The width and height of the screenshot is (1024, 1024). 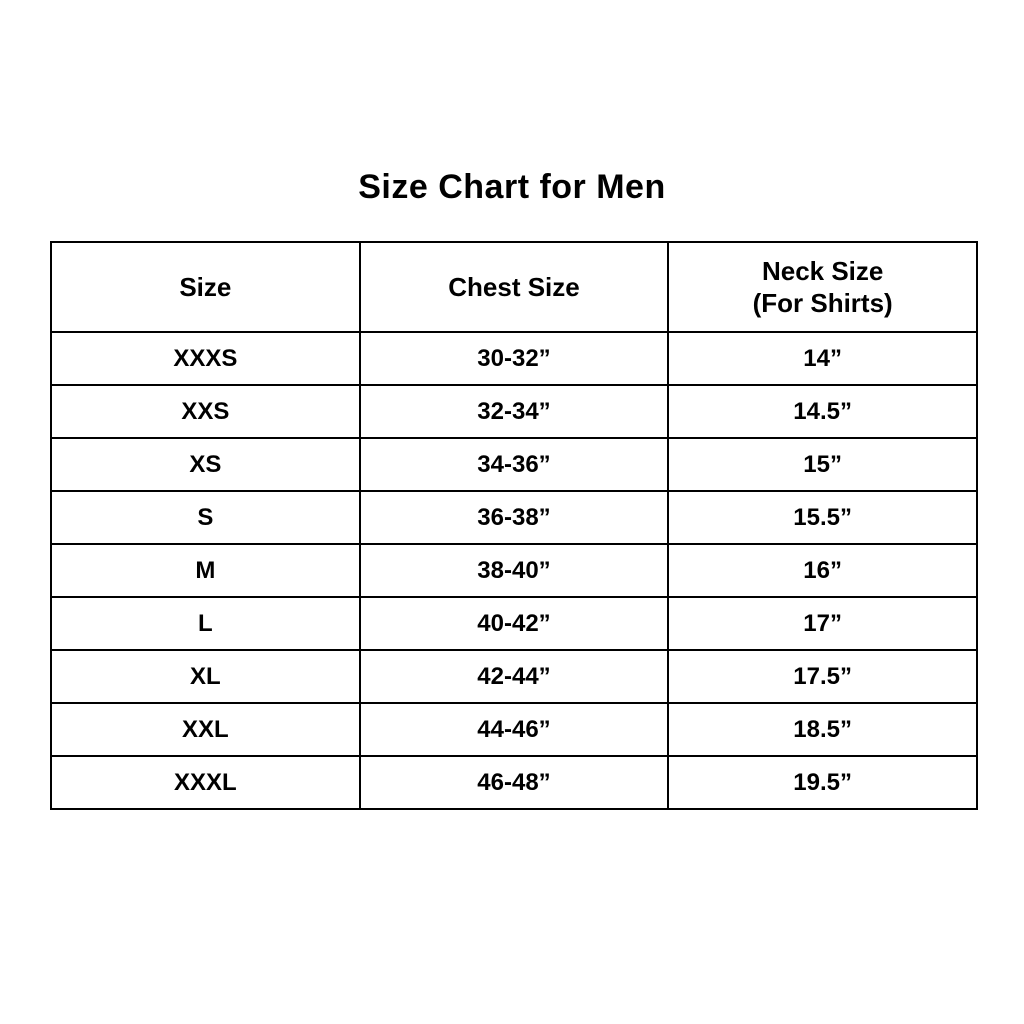 I want to click on chest-cell: 34-36”, so click(x=514, y=464).